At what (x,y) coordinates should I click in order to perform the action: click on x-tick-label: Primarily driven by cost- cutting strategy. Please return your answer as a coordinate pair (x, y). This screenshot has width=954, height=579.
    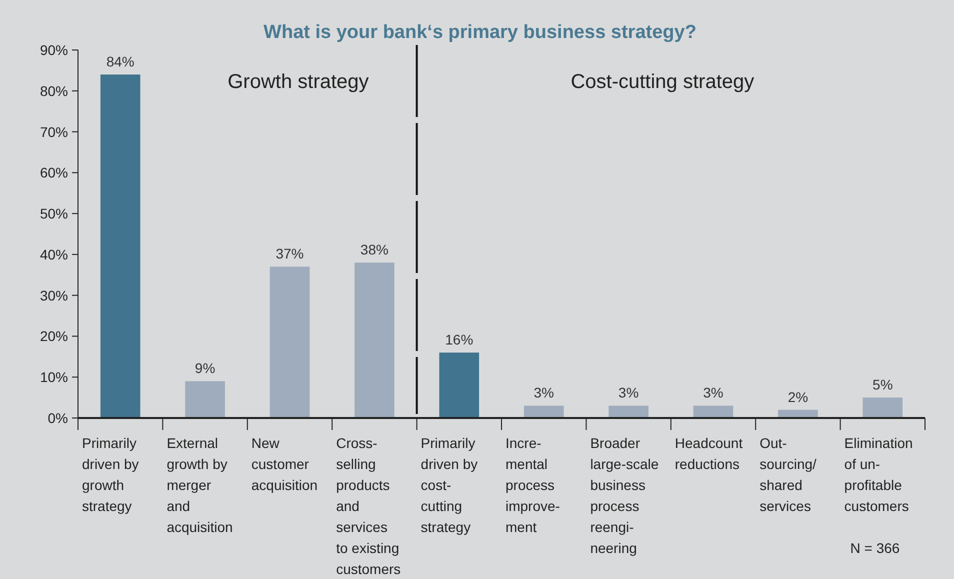
    Looking at the image, I should click on (449, 485).